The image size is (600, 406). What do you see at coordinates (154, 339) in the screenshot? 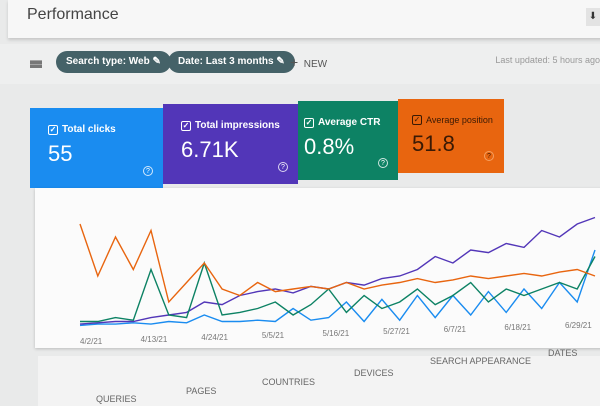
I see `x-tick-label: 4/13/21` at bounding box center [154, 339].